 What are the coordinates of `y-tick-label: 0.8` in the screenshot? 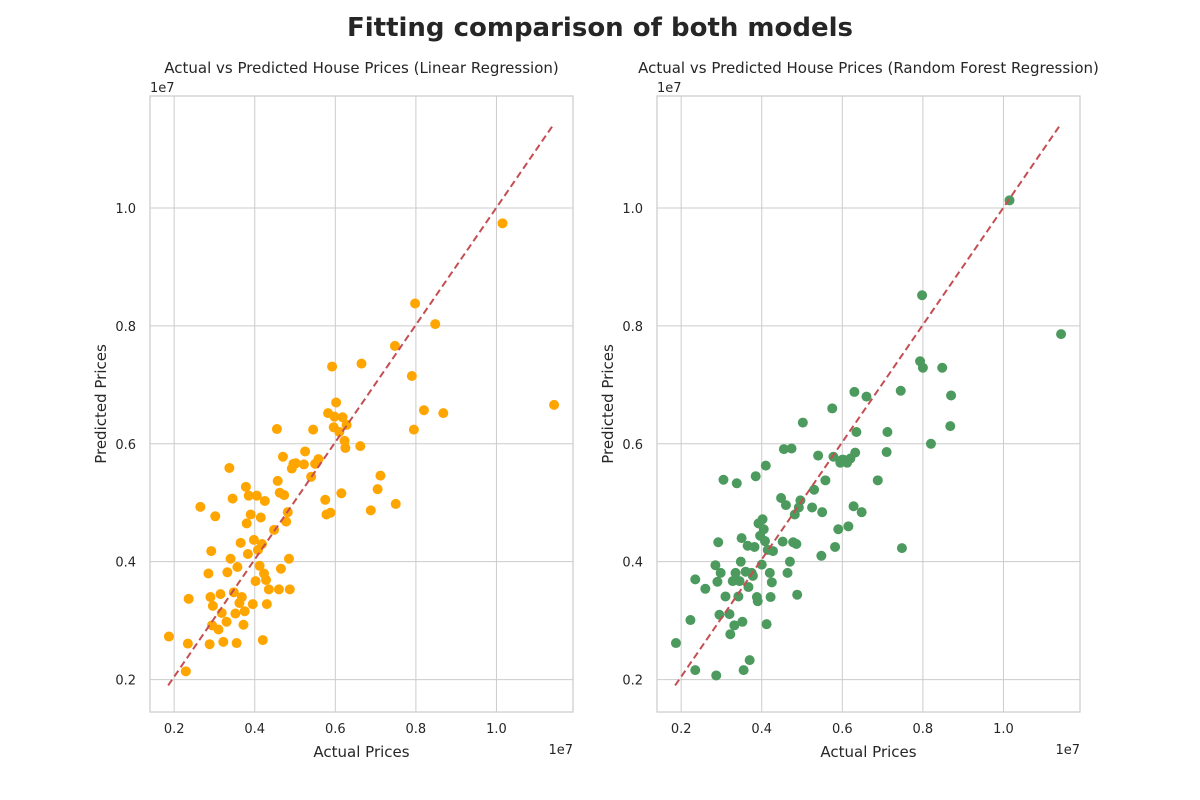 It's located at (632, 327).